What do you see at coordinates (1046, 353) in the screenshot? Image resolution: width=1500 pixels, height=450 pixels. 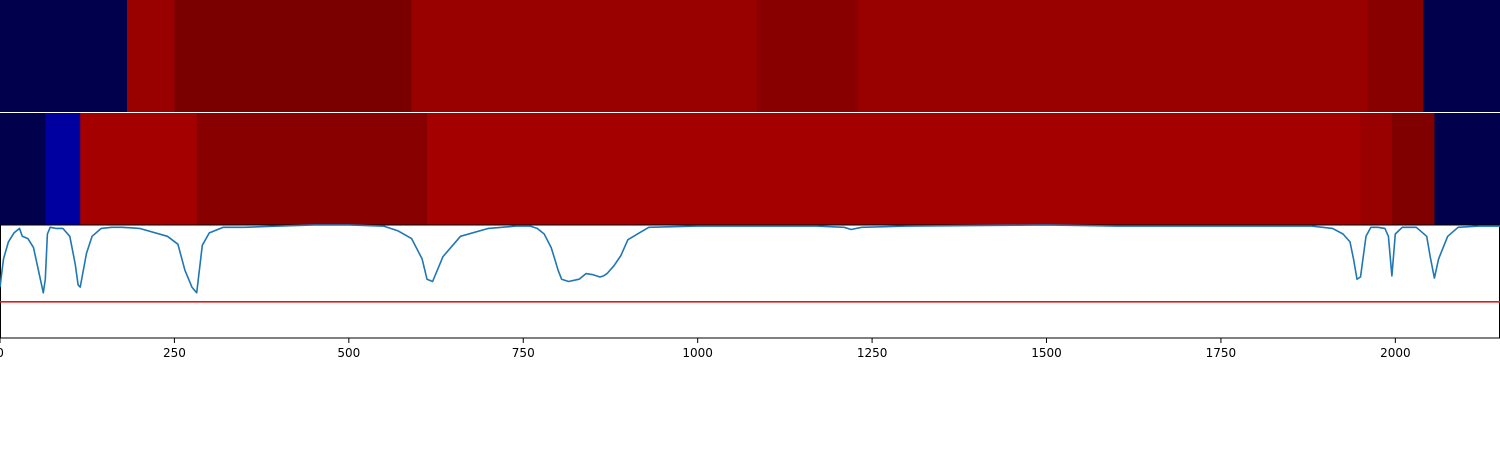 I see `x-tick-label-6: 1500` at bounding box center [1046, 353].